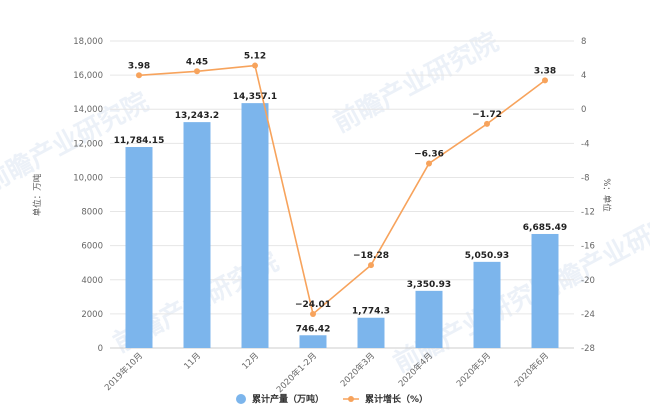  Describe the element at coordinates (583, 110) in the screenshot. I see `right-tick-label: 0` at that location.